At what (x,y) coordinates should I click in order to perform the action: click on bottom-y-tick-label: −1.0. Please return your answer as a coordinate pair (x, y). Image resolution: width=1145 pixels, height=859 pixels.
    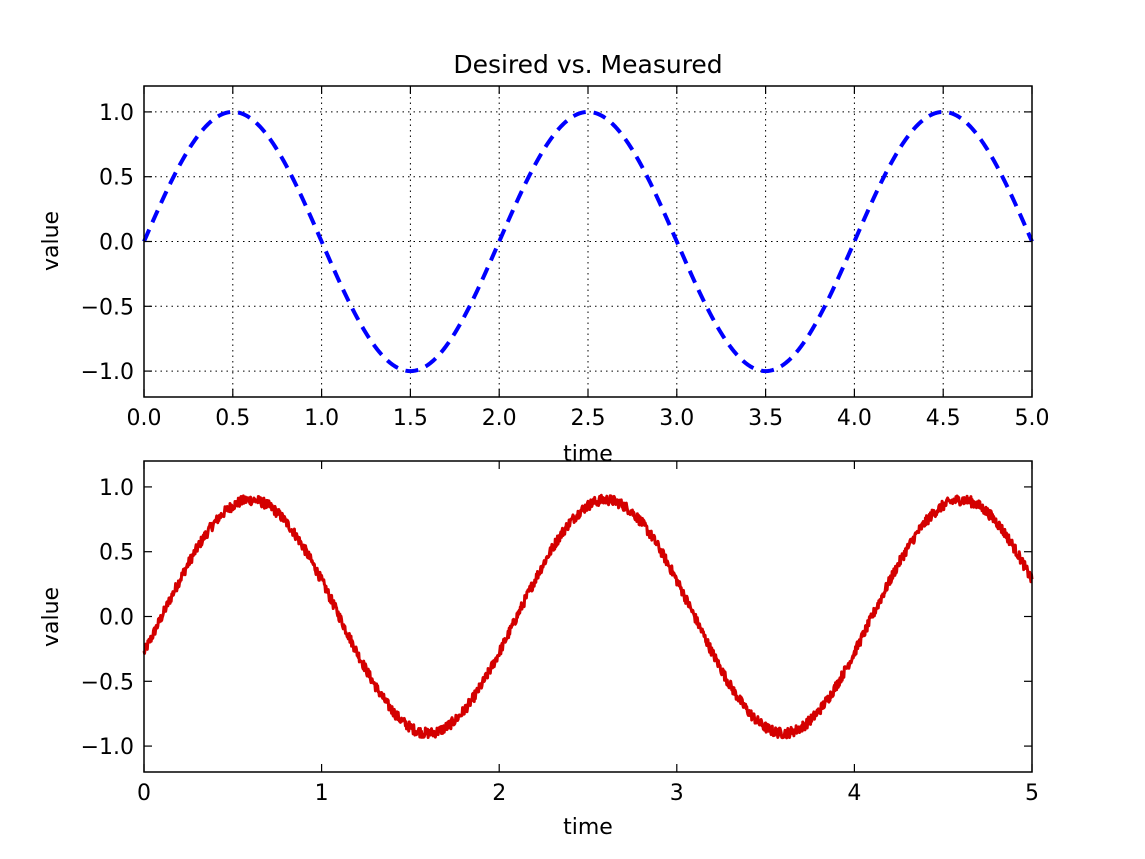
    Looking at the image, I should click on (107, 747).